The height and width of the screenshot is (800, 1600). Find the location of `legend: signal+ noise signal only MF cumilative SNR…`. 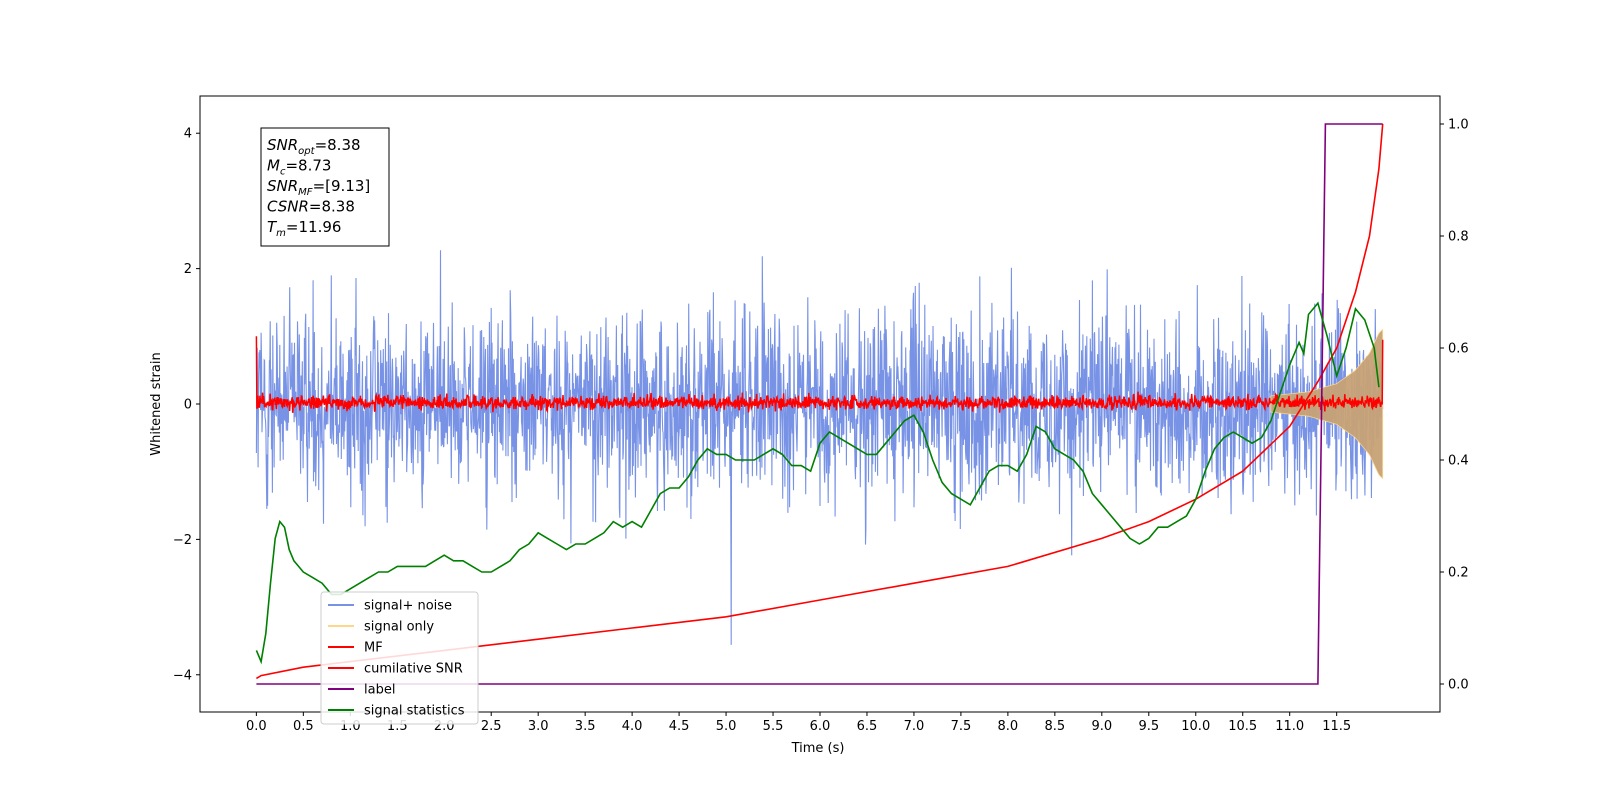

legend: signal+ noise signal only MF cumilative SNR… is located at coordinates (399, 658).